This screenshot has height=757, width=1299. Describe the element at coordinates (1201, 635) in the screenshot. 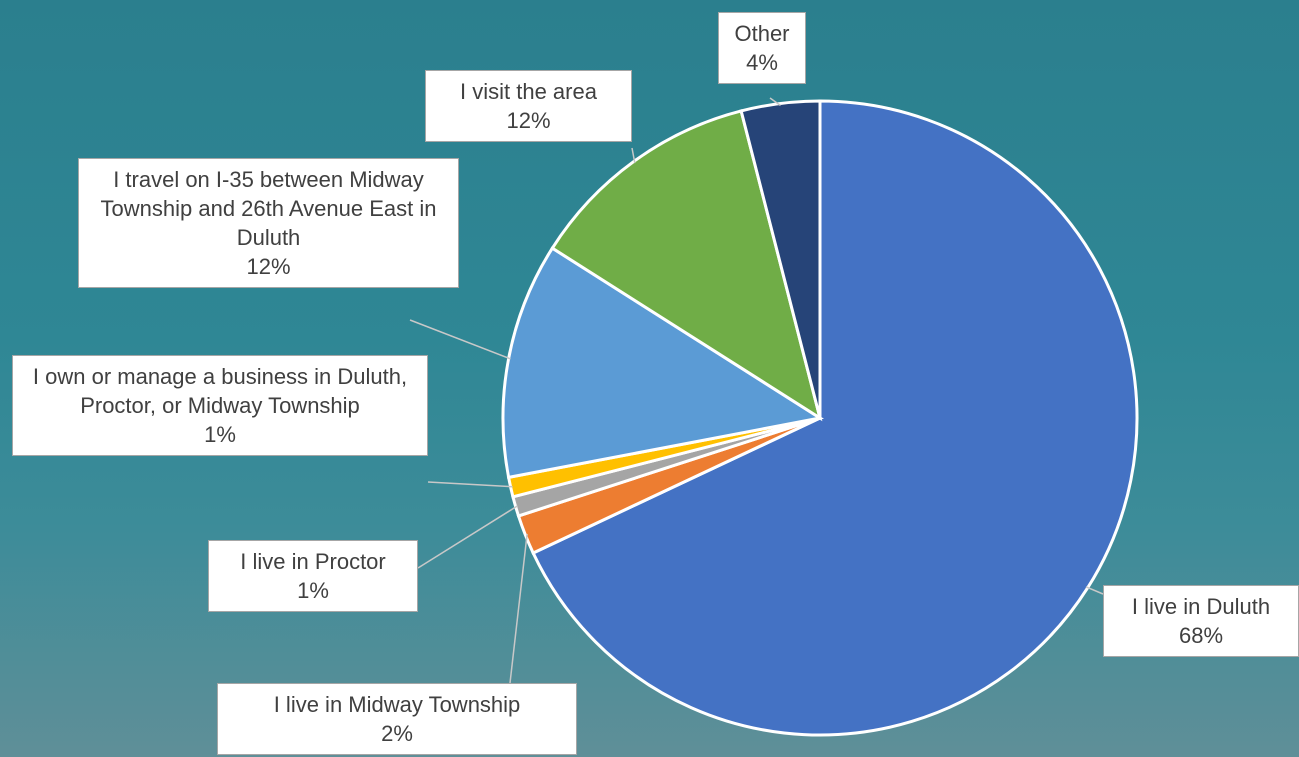

I see `value-label: 68%` at that location.